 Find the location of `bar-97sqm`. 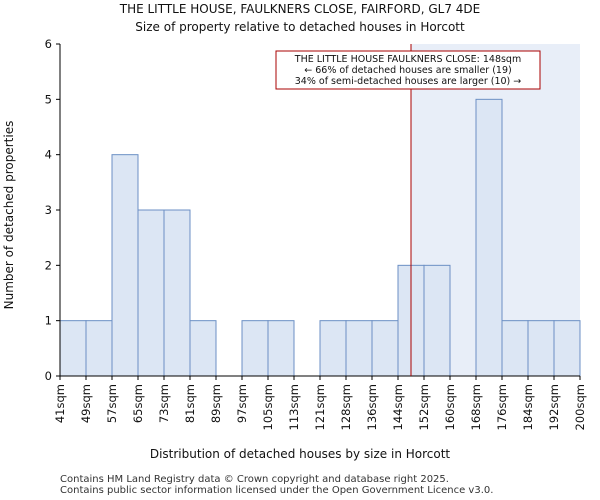

bar-97sqm is located at coordinates (255, 348).